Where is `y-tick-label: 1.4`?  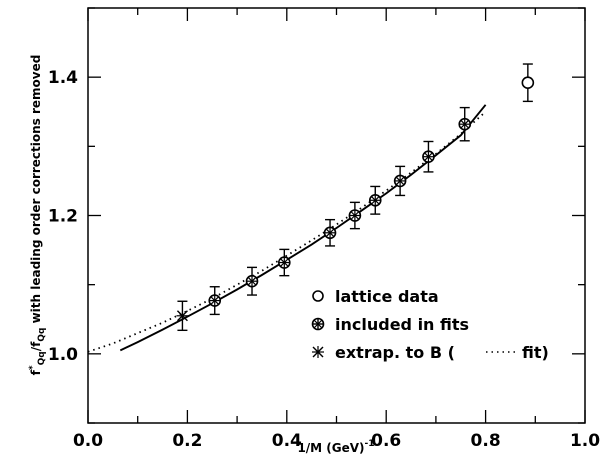
y-tick-label: 1.4 is located at coordinates (63, 78).